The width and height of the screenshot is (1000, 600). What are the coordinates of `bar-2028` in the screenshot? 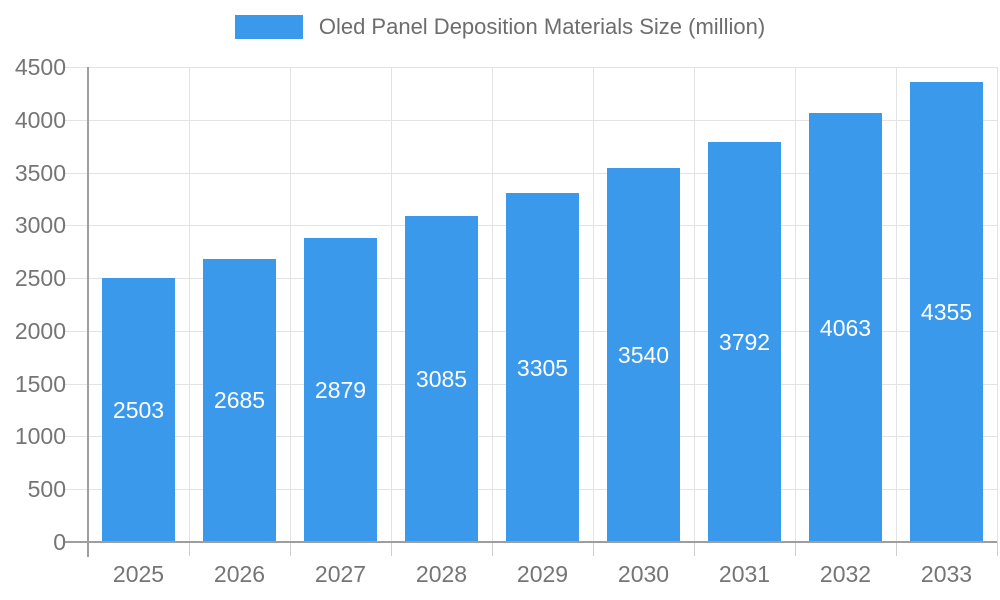 It's located at (441, 379).